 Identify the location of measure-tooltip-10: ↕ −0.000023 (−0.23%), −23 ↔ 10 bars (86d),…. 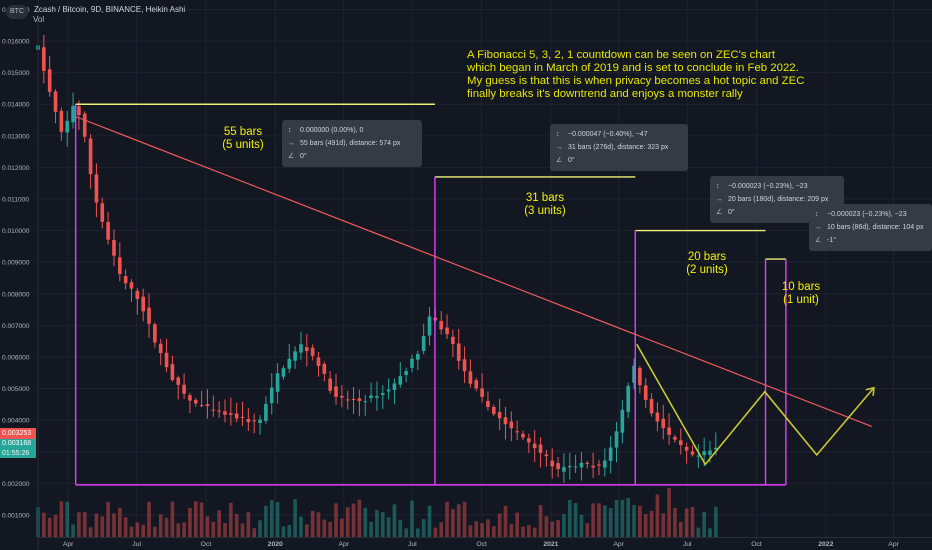
(870, 227).